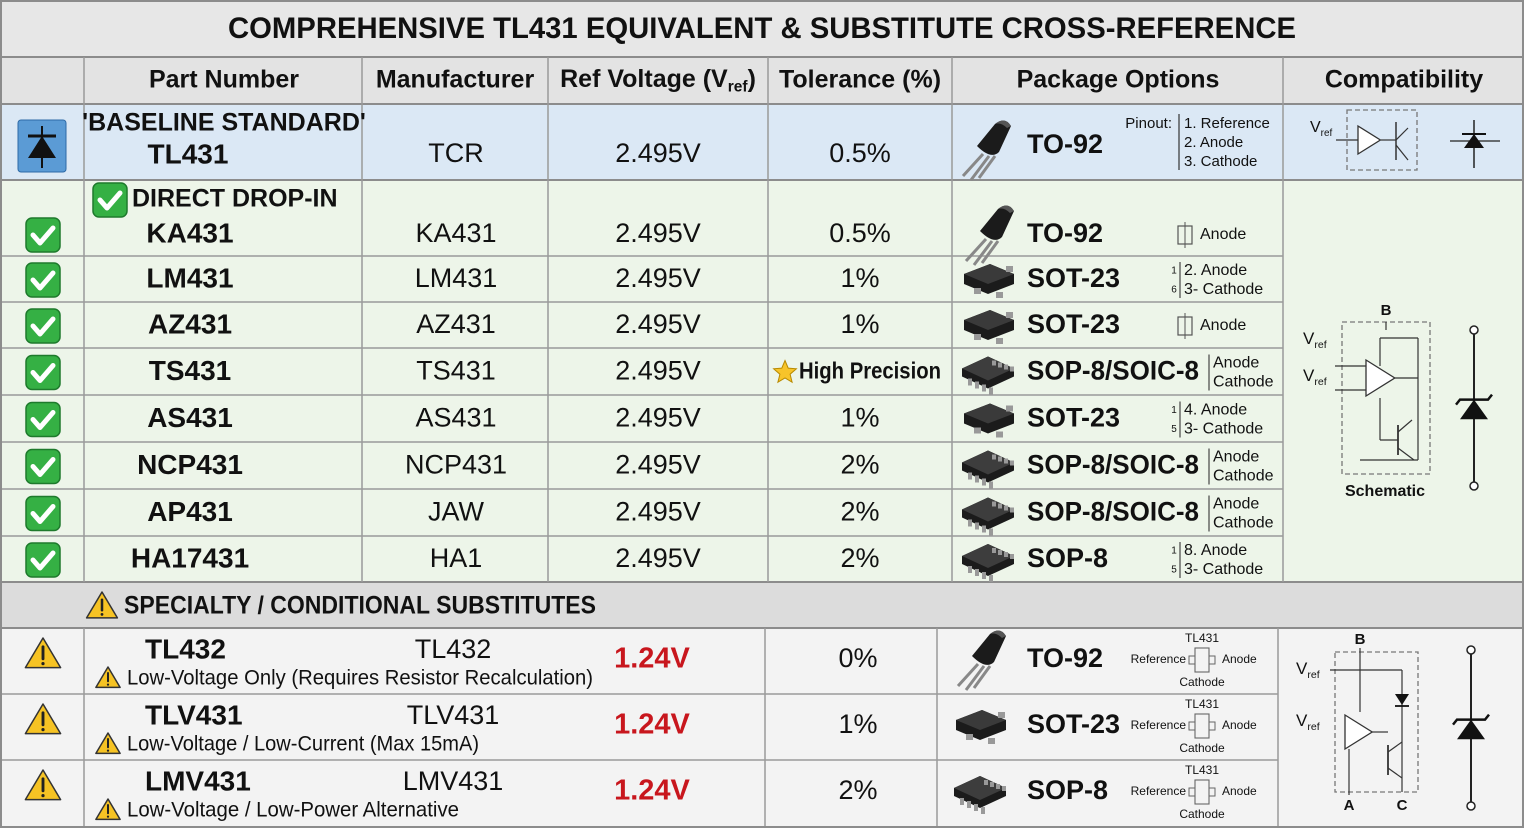  What do you see at coordinates (857, 790) in the screenshot?
I see `tolerance: 2%` at bounding box center [857, 790].